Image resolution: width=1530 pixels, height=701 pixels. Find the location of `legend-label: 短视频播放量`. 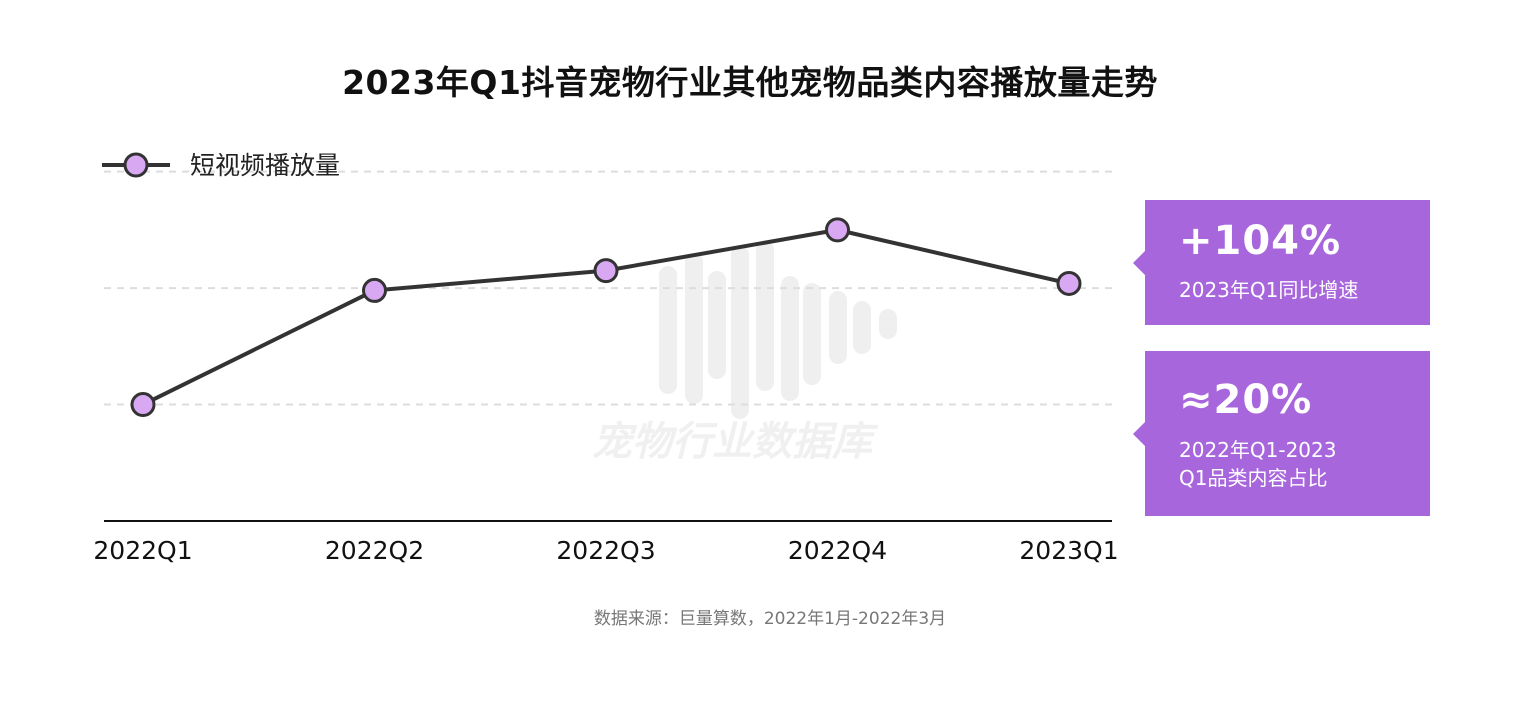

legend-label: 短视频播放量 is located at coordinates (265, 165).